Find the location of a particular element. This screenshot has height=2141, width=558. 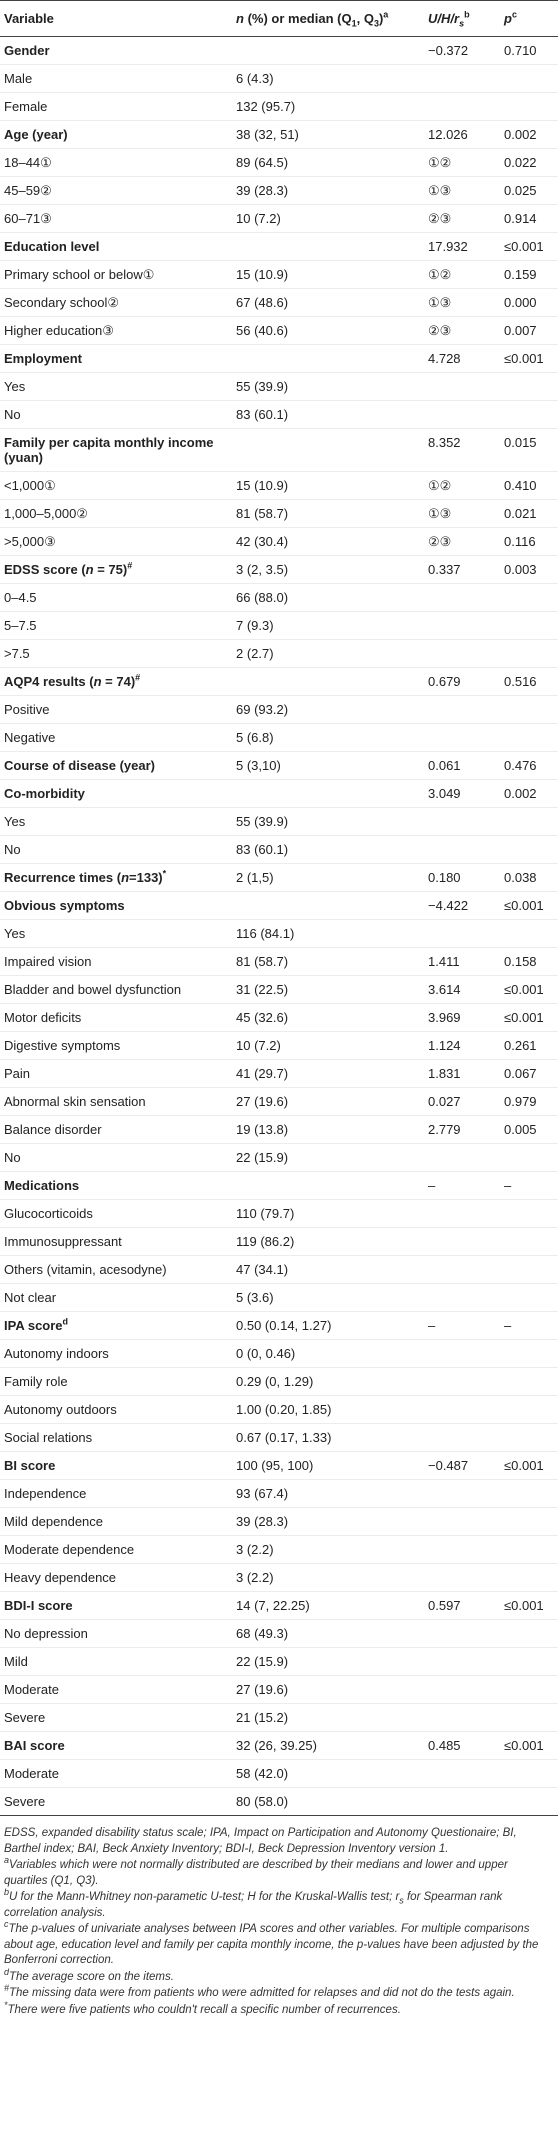

table-cell: 2 (1,5) is located at coordinates (328, 877).